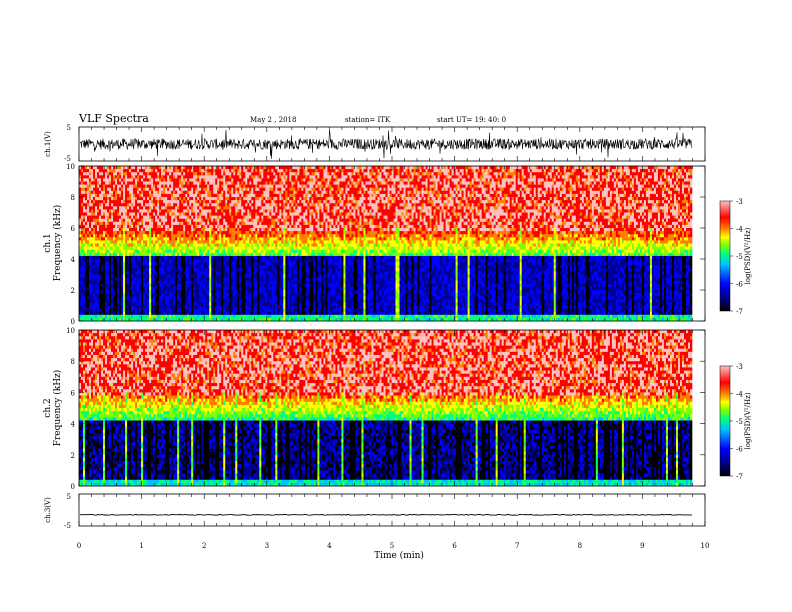 The width and height of the screenshot is (792, 612). I want to click on ch1-x-ticks, so click(392, 144).